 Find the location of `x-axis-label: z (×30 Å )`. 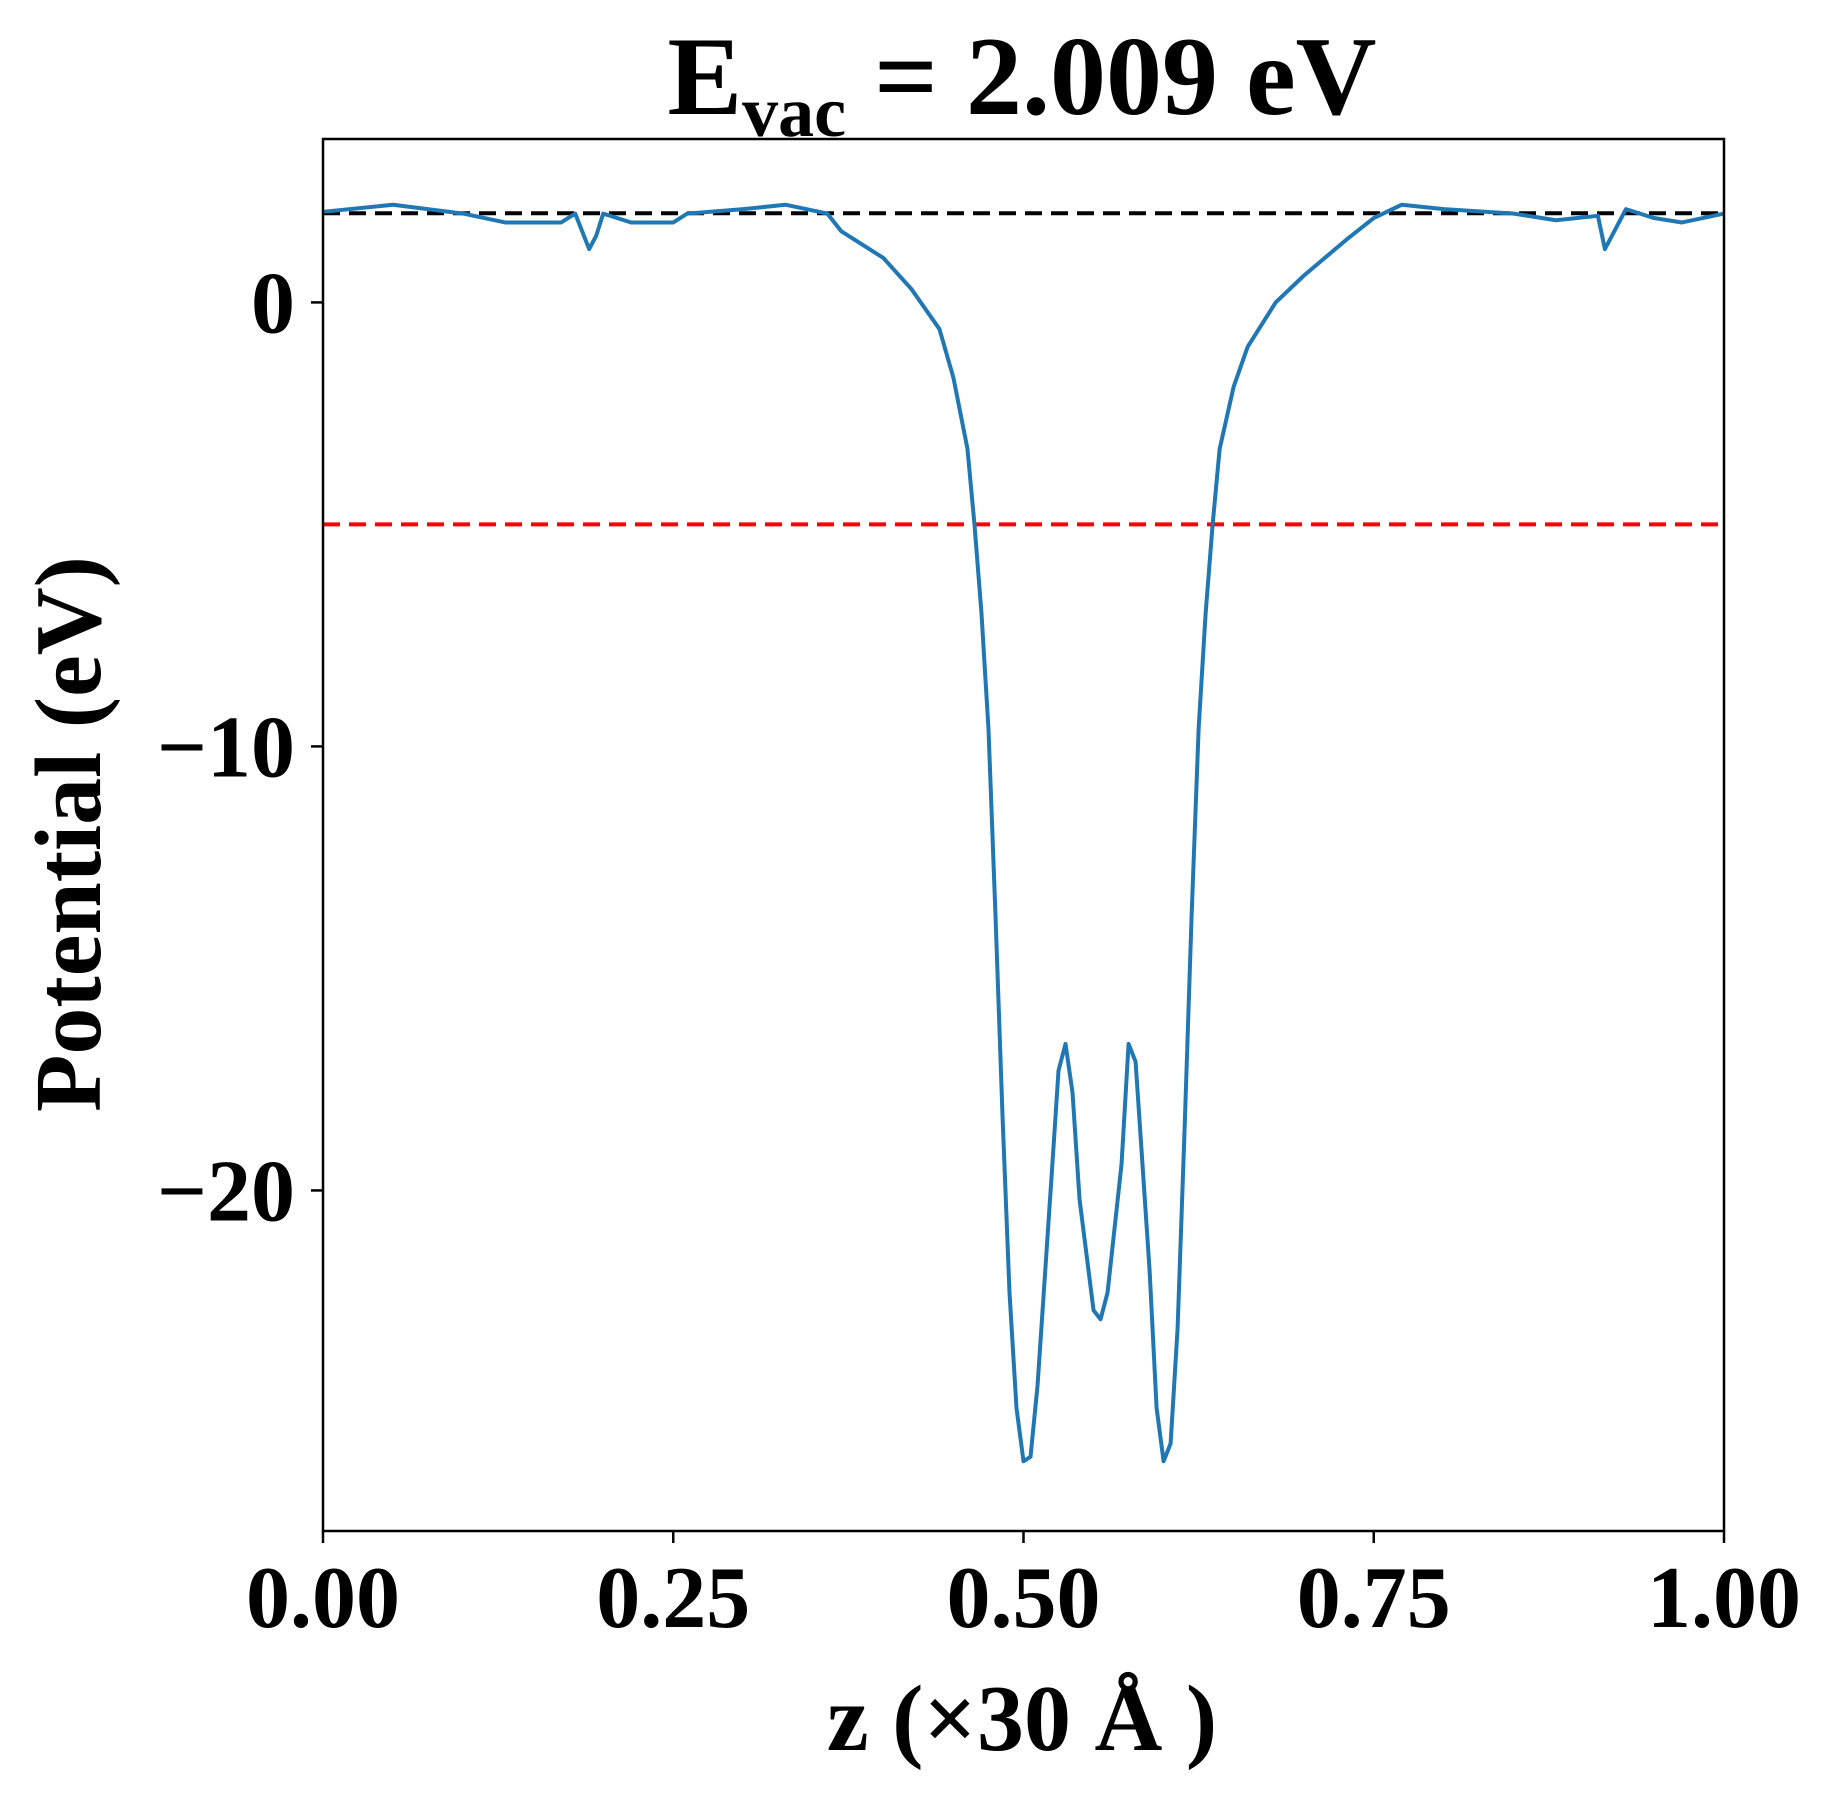

x-axis-label: z (×30 Å ) is located at coordinates (1022, 1719).